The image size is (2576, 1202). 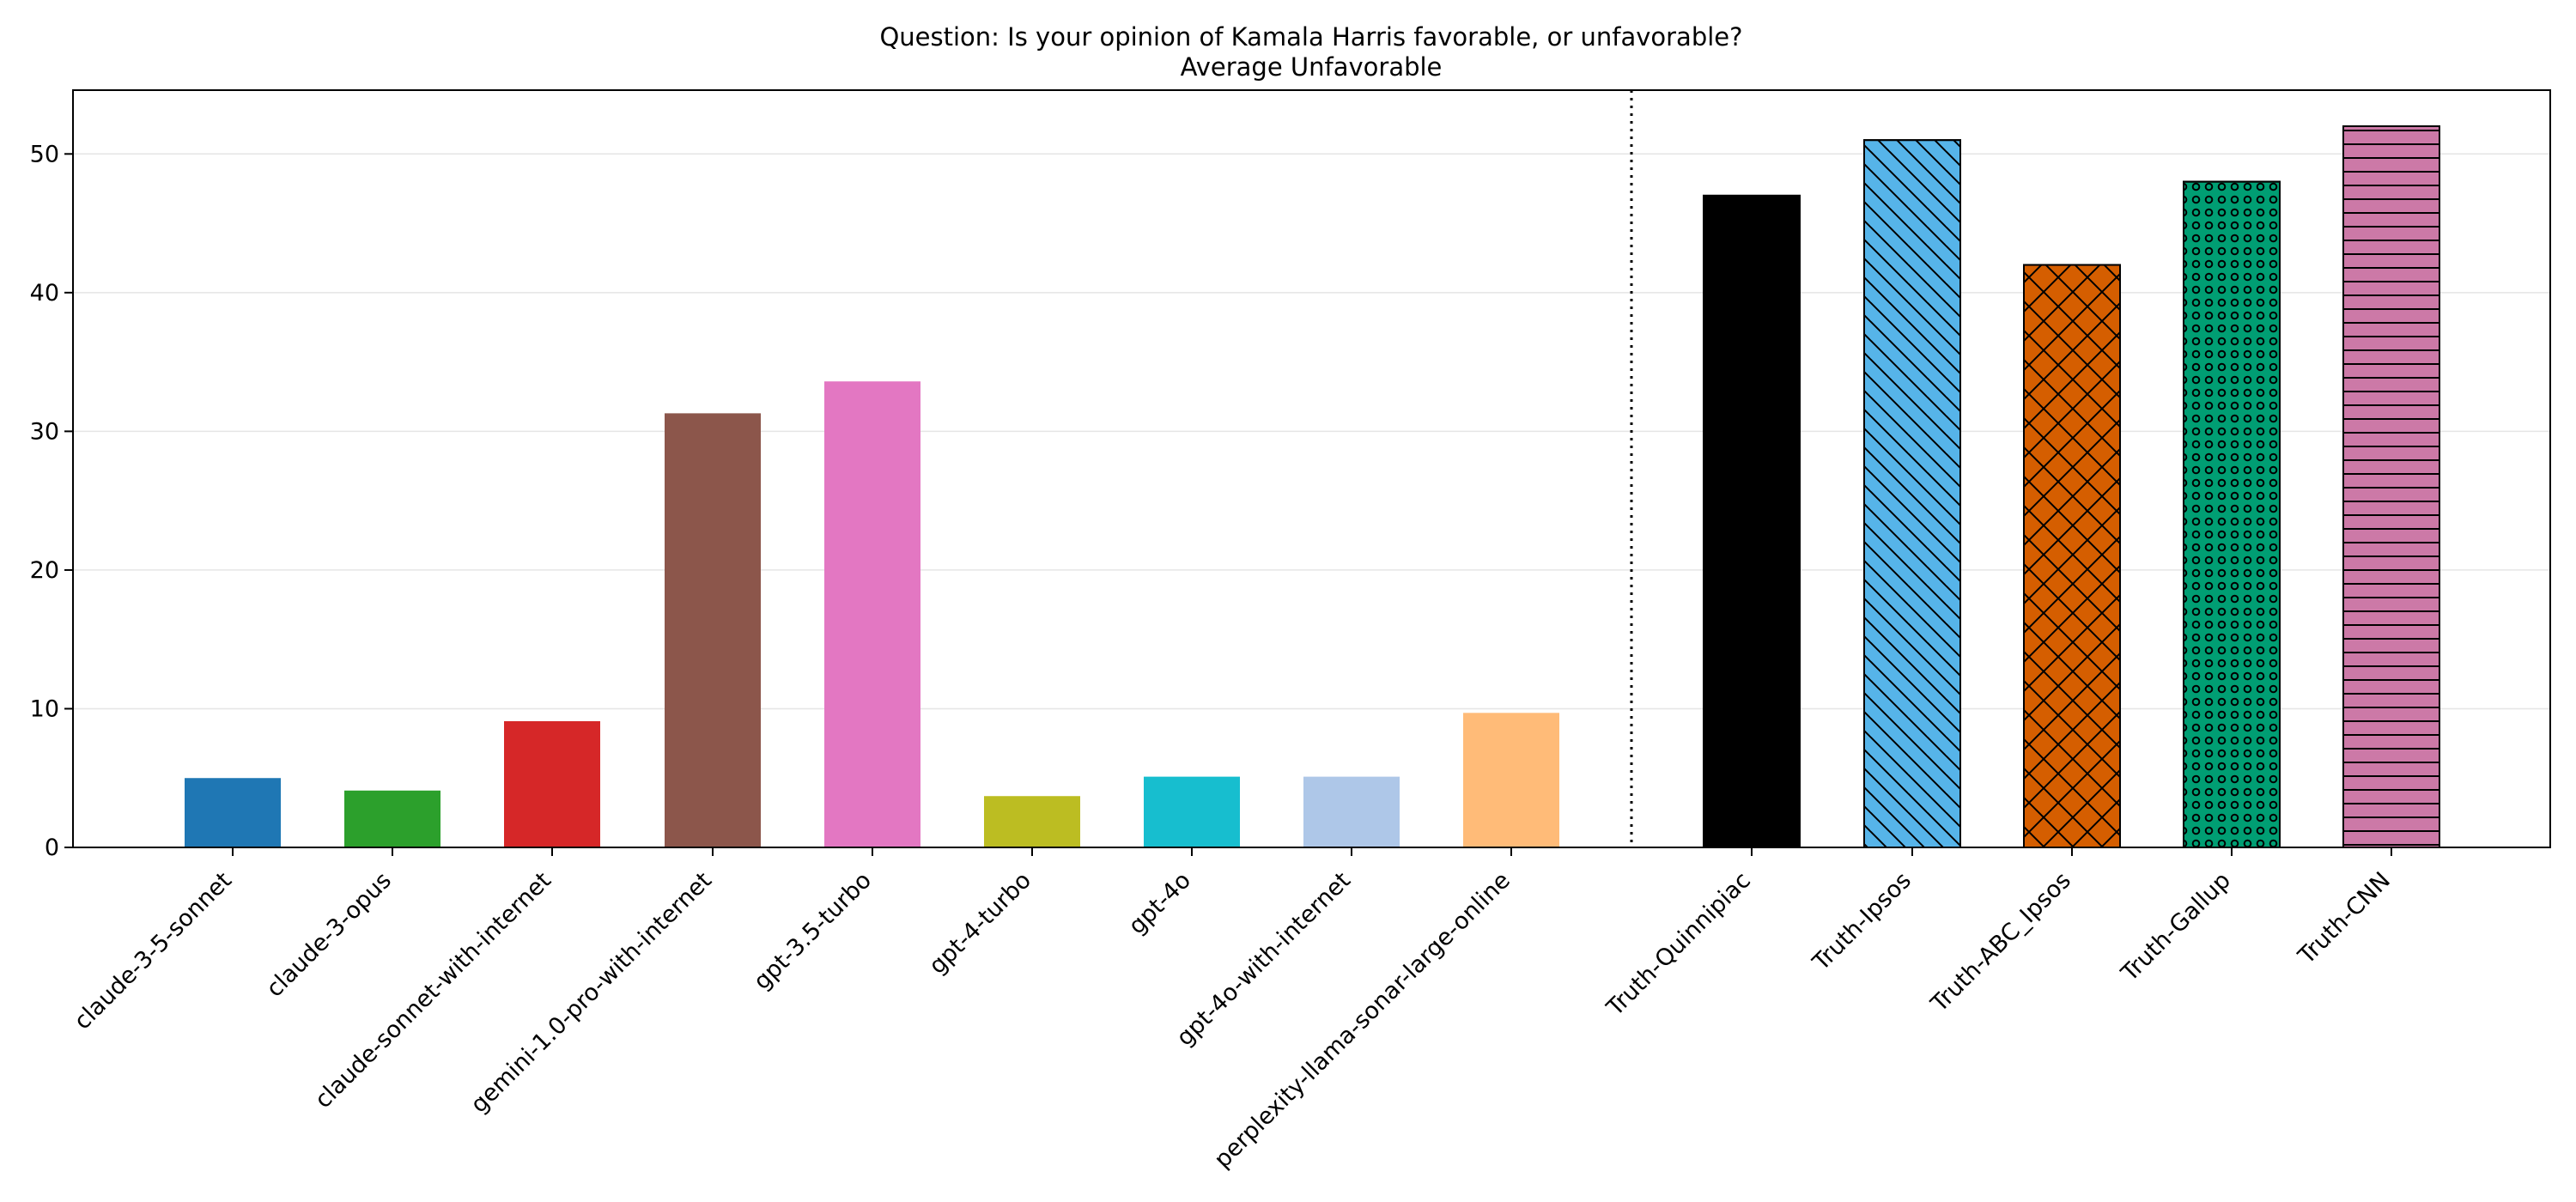 I want to click on x-tick-label: Truth-CNN, so click(x=2345, y=919).